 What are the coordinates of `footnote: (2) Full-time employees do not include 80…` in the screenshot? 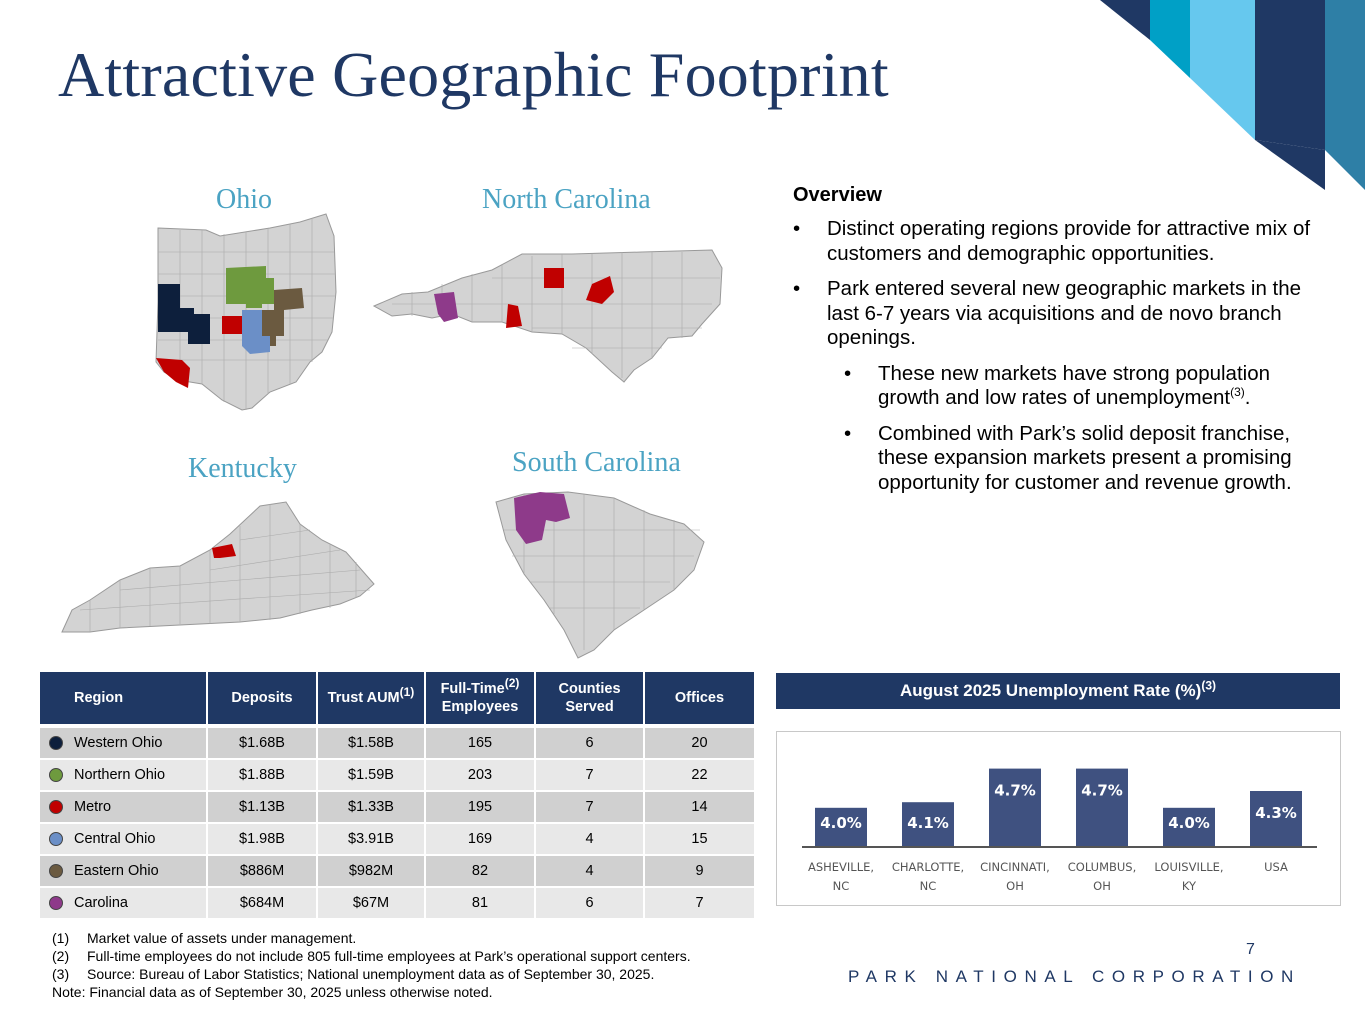 It's located at (371, 956).